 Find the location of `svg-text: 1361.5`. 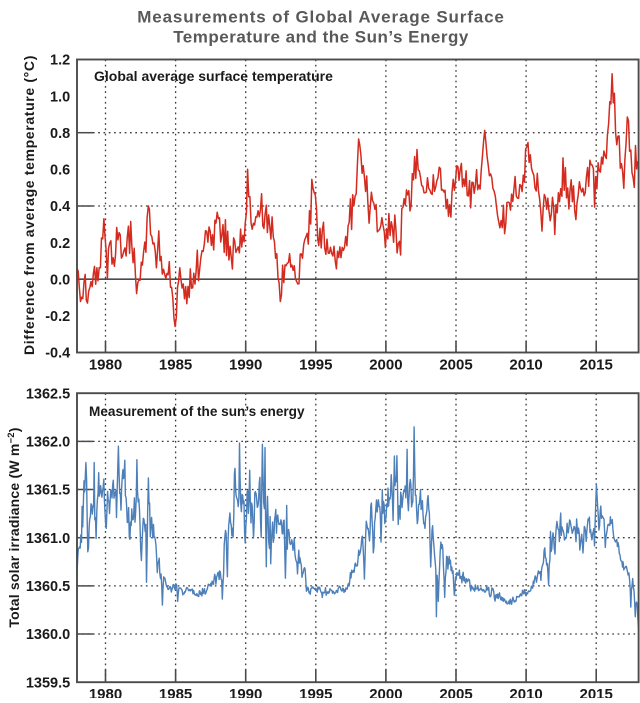

svg-text: 1361.5 is located at coordinates (48, 491).